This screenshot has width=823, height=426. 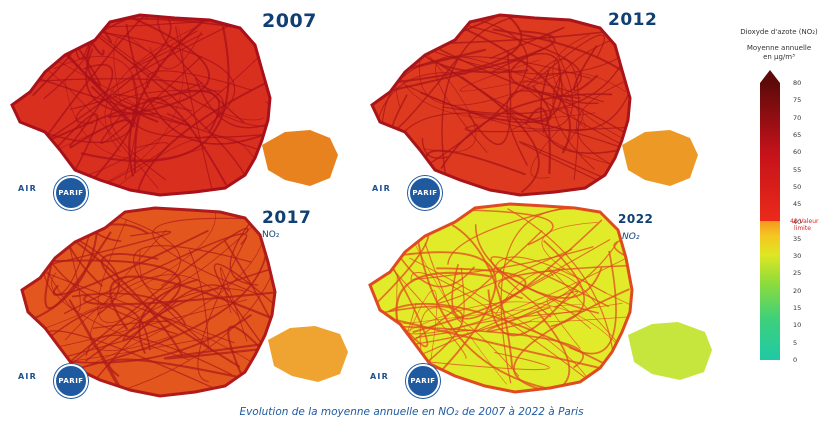 I want to click on limit-label-line1: 40 Valeur, so click(x=804, y=221).